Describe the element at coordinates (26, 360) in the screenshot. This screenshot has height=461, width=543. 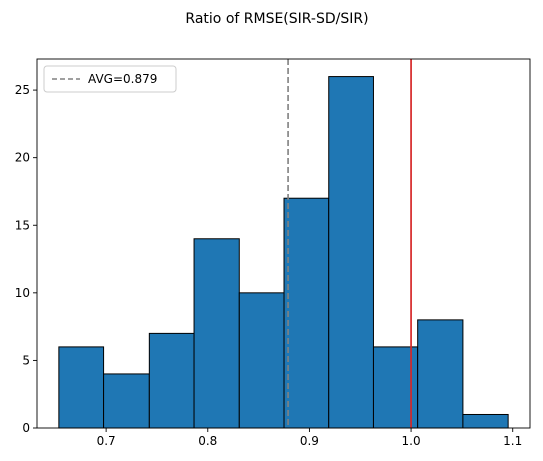
I see `y-tick-label: 5` at that location.